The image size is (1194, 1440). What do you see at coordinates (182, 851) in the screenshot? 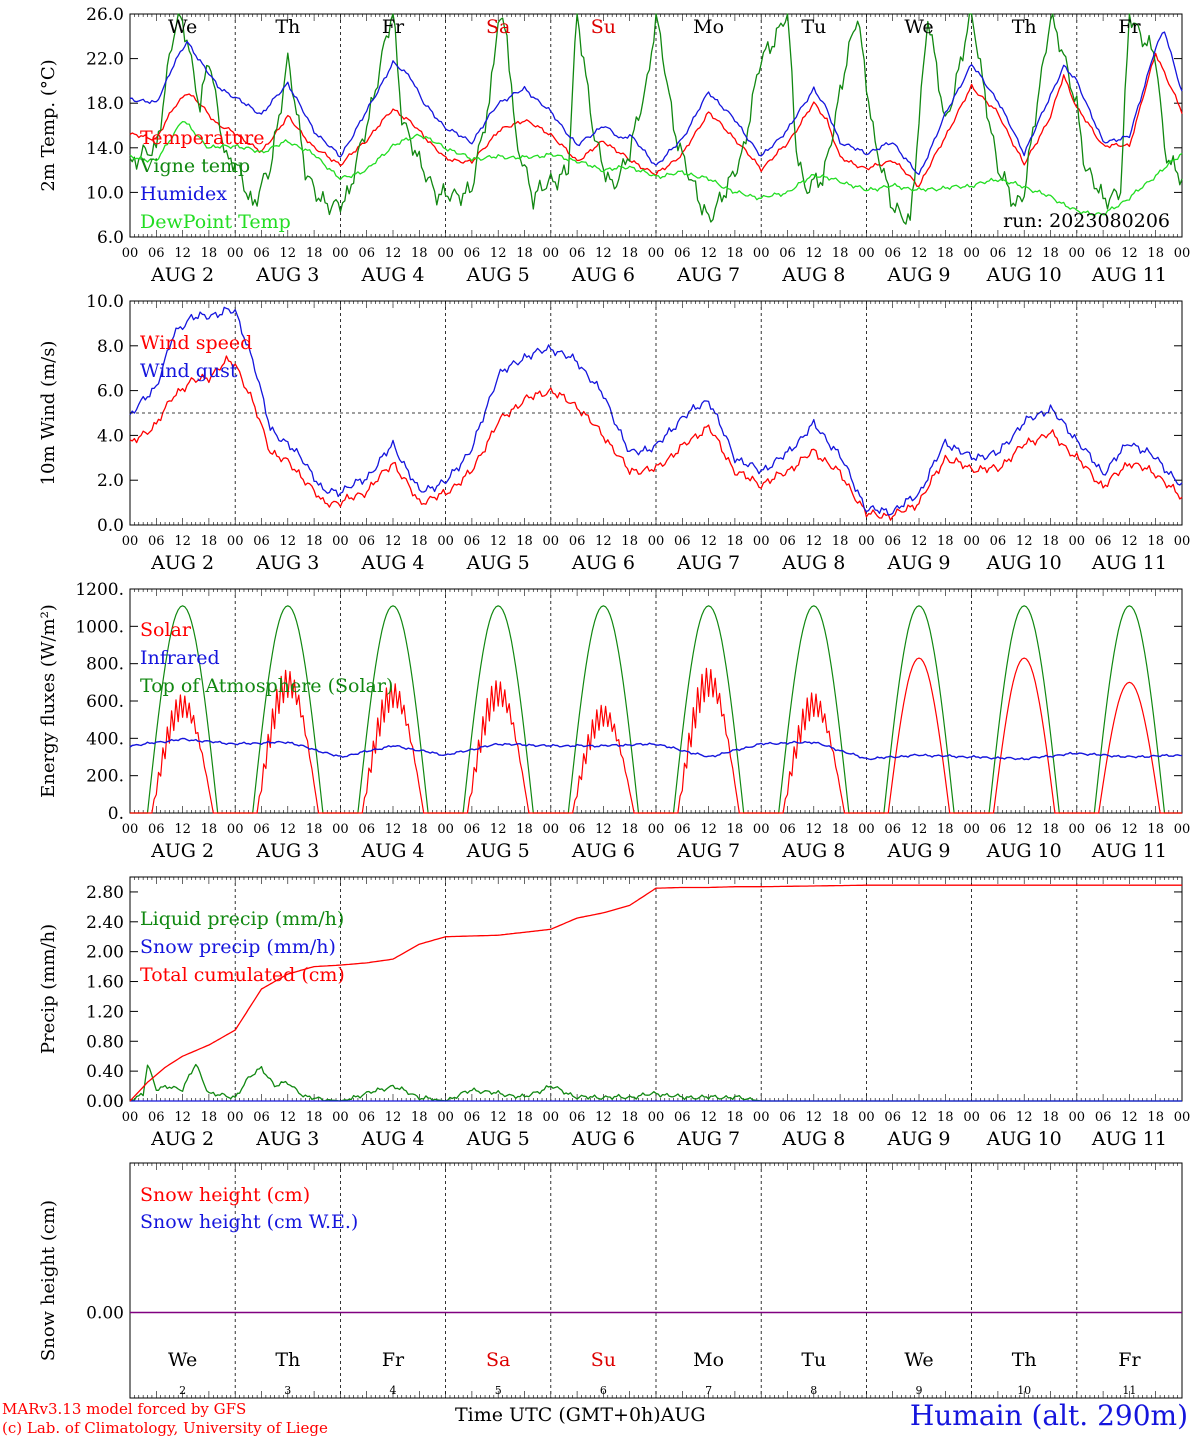
I see `day-label: AUG 2` at bounding box center [182, 851].